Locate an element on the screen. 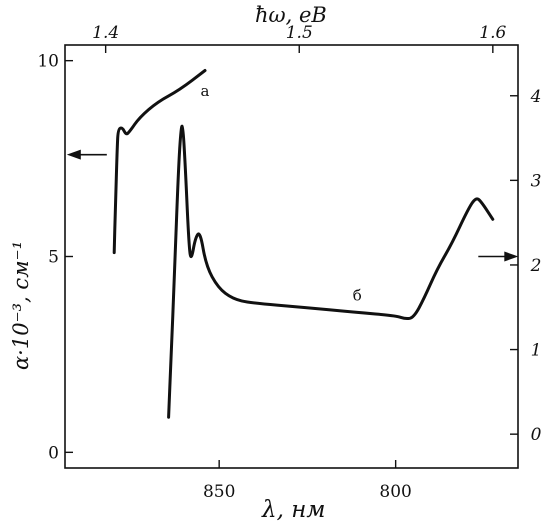 This screenshot has width=543, height=529. curve-label-1: б is located at coordinates (357, 295).